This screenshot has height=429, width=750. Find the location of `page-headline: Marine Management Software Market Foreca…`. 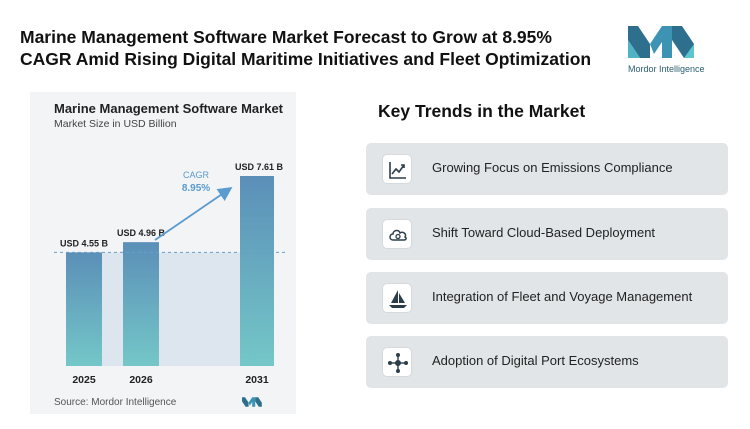

page-headline: Marine Management Software Market Foreca… is located at coordinates (315, 48).